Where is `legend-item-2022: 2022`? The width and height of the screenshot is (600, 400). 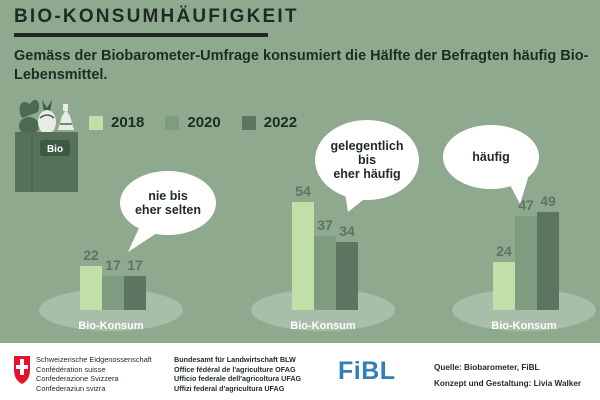 legend-item-2022: 2022 is located at coordinates (269, 122).